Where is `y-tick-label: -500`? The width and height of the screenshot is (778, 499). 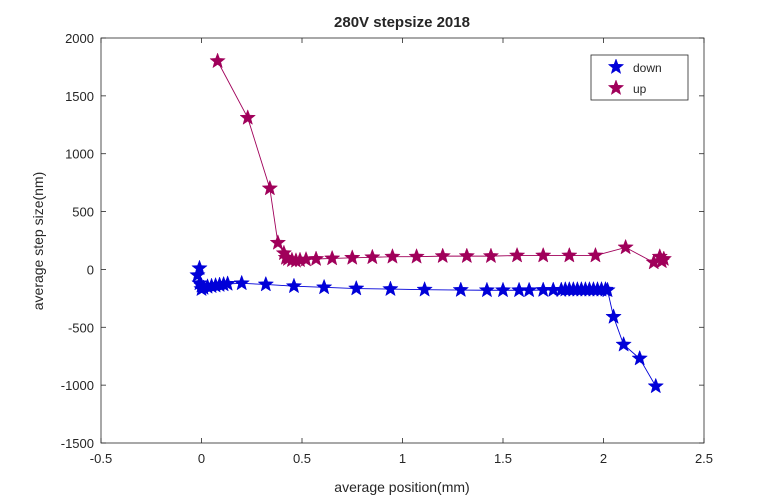
y-tick-label: -500 is located at coordinates (81, 327).